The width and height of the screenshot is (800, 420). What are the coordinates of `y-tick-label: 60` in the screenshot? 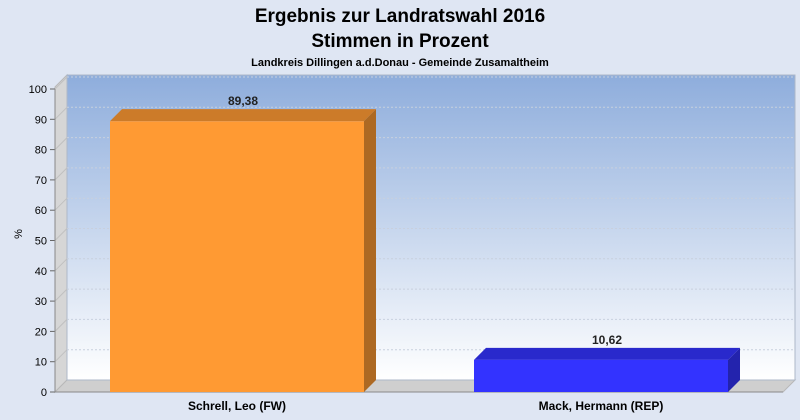 It's located at (41, 211).